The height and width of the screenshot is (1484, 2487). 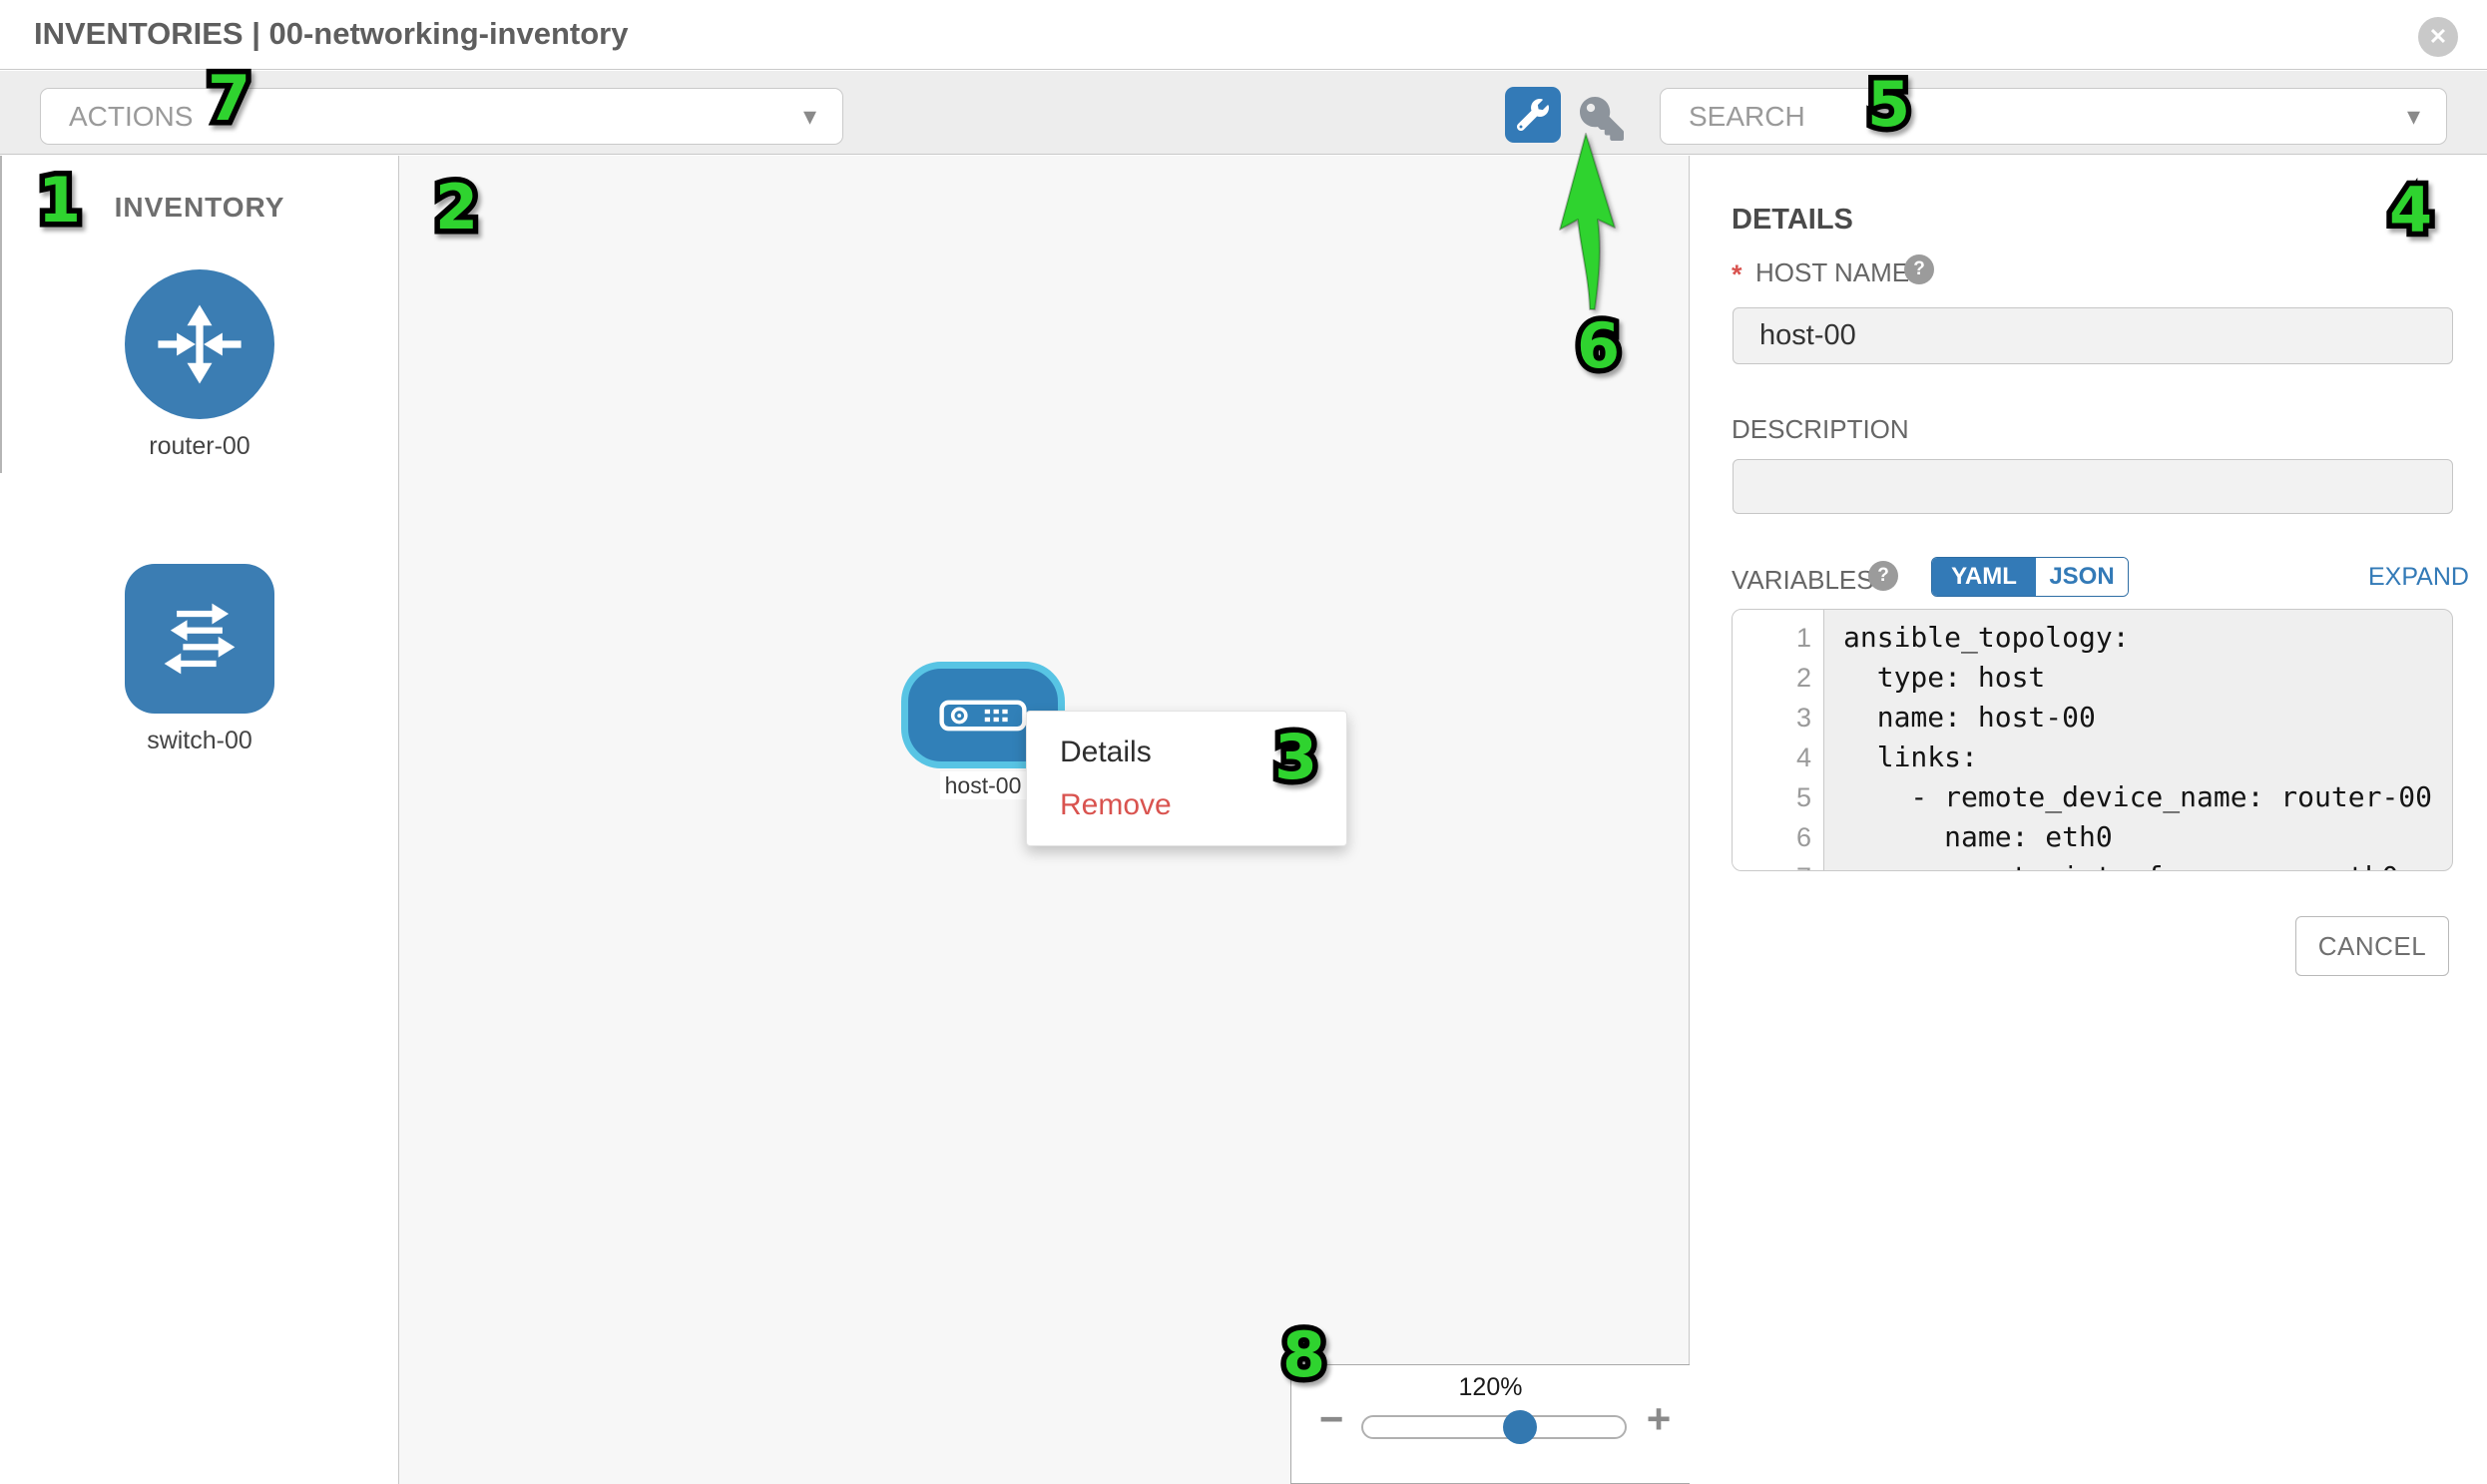 I want to click on sidebar-item-label: router-00, so click(x=199, y=446).